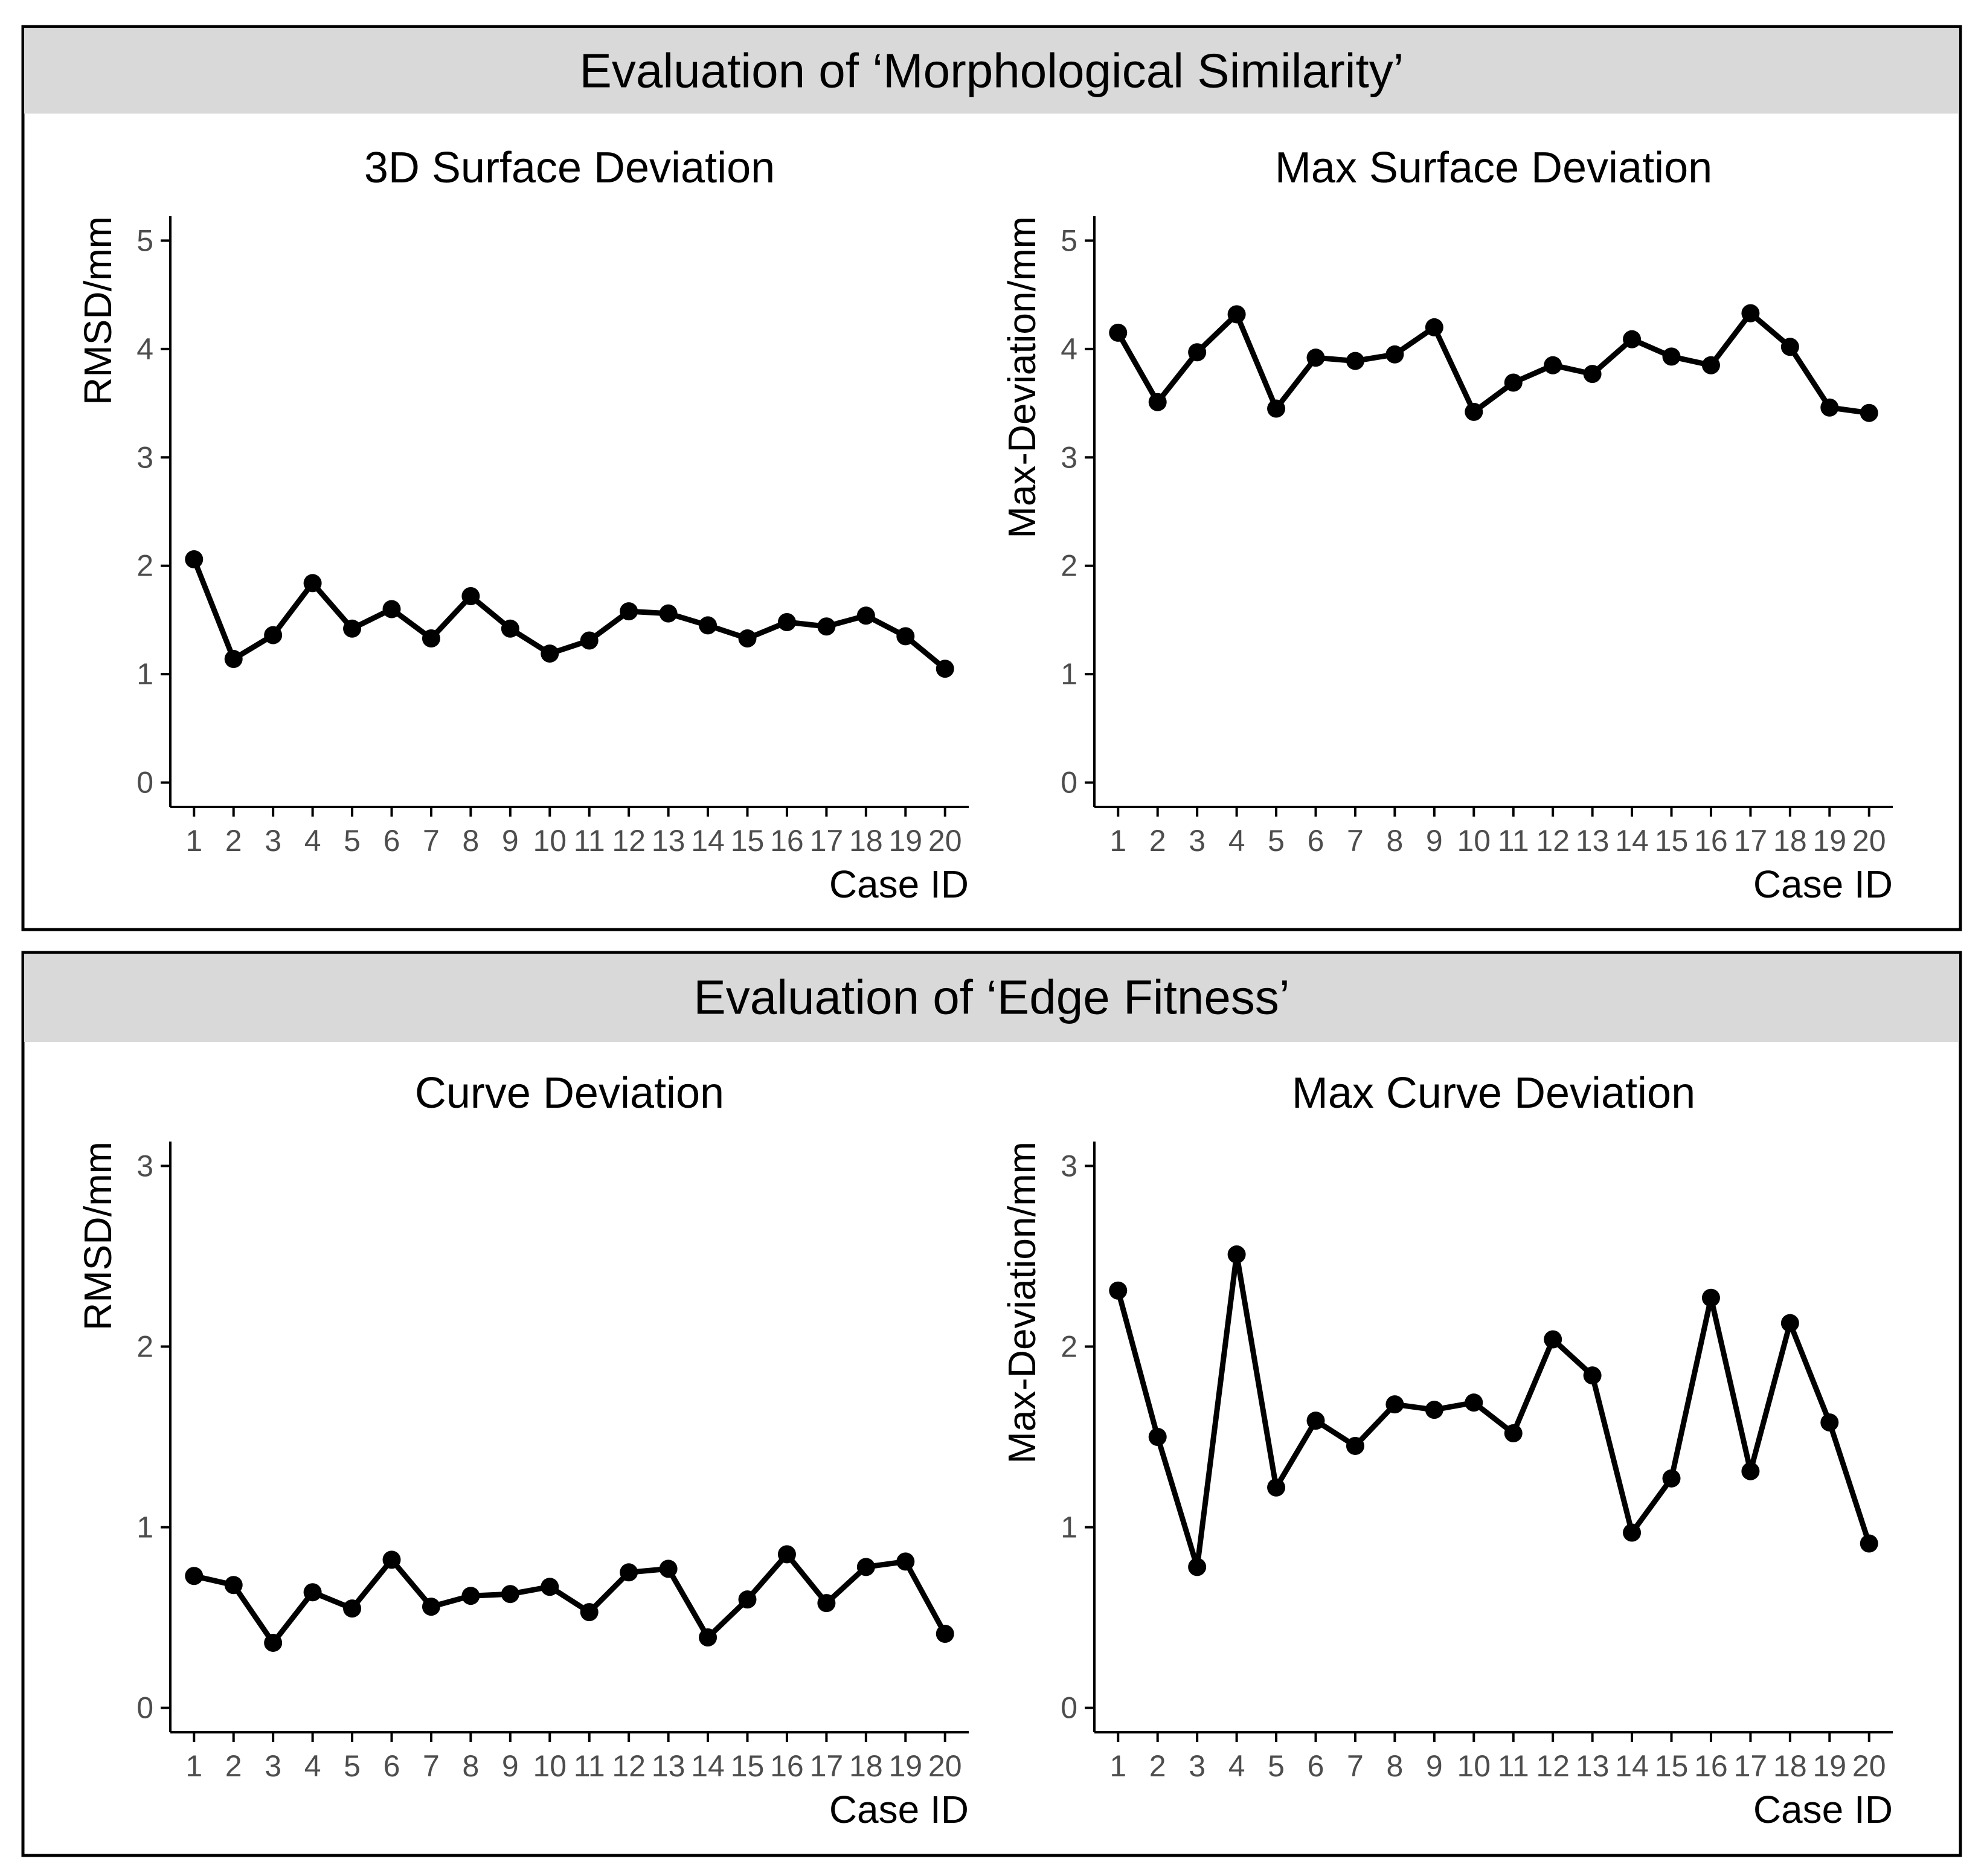  What do you see at coordinates (1069, 1528) in the screenshot?
I see `y-tick-label: 1` at bounding box center [1069, 1528].